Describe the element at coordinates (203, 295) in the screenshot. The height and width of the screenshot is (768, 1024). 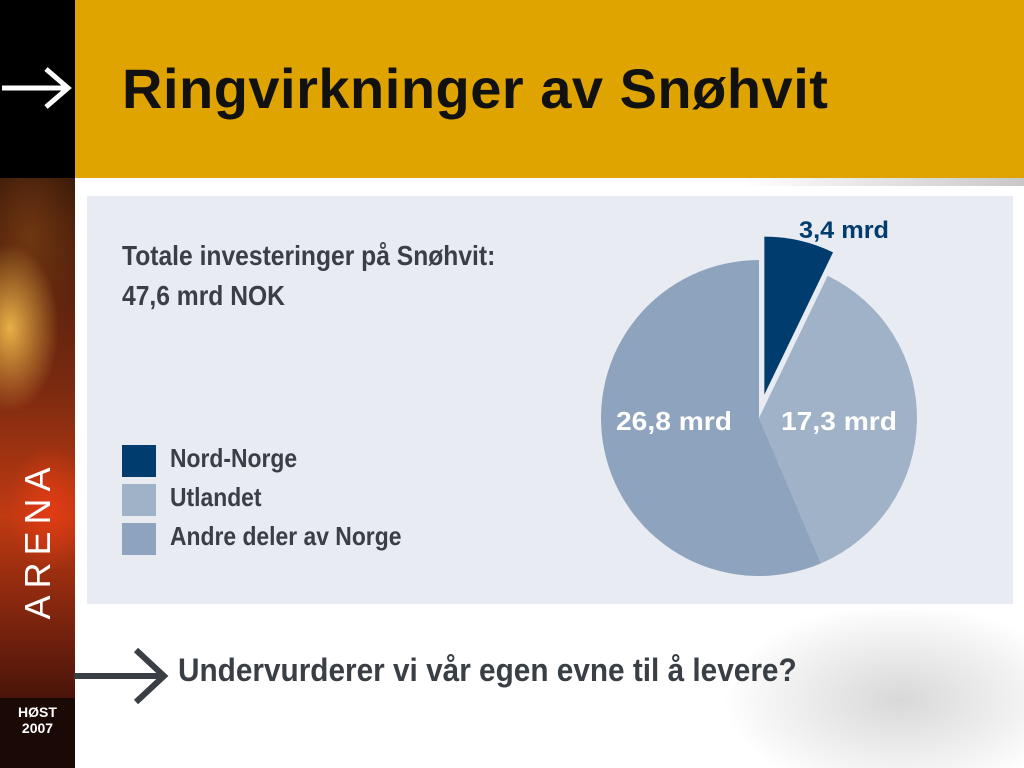
I see `chart-title-line-2: 47,6 mrd NOK` at that location.